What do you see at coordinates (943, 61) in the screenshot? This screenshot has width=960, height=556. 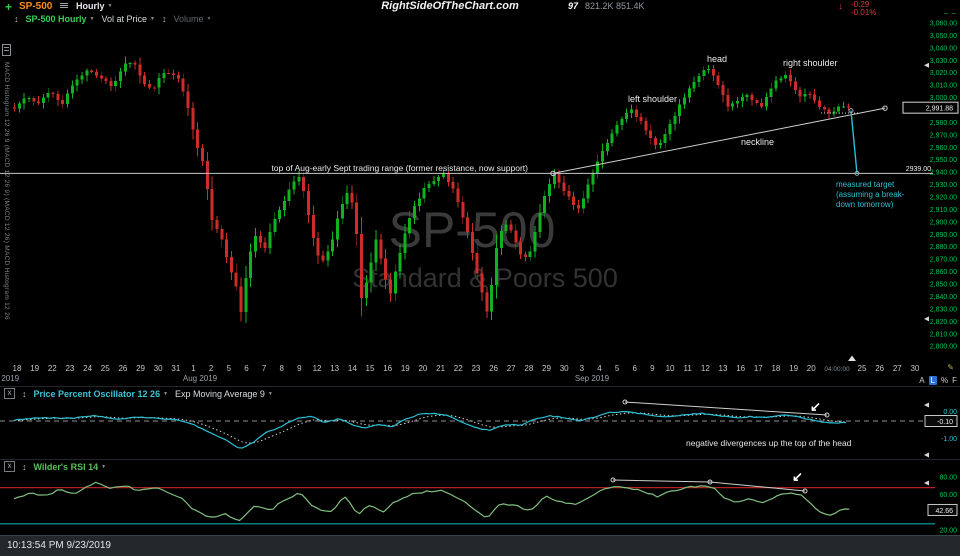 I see `svg-text: 3,030.00` at bounding box center [943, 61].